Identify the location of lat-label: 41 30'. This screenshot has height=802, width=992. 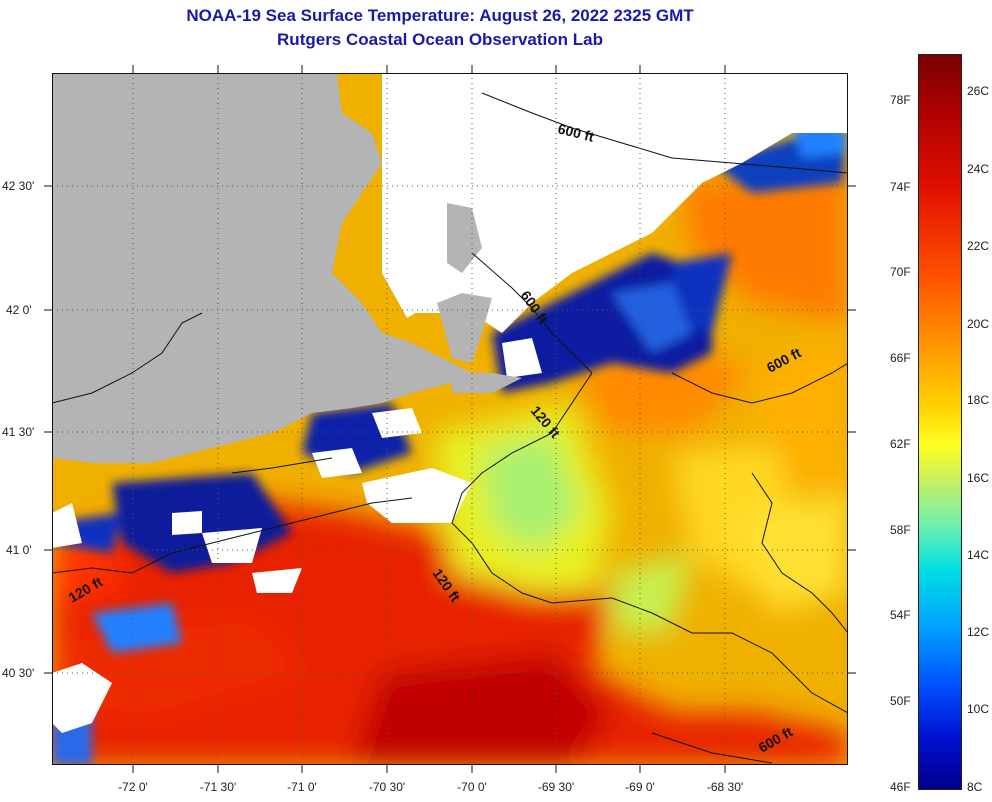
(18, 432).